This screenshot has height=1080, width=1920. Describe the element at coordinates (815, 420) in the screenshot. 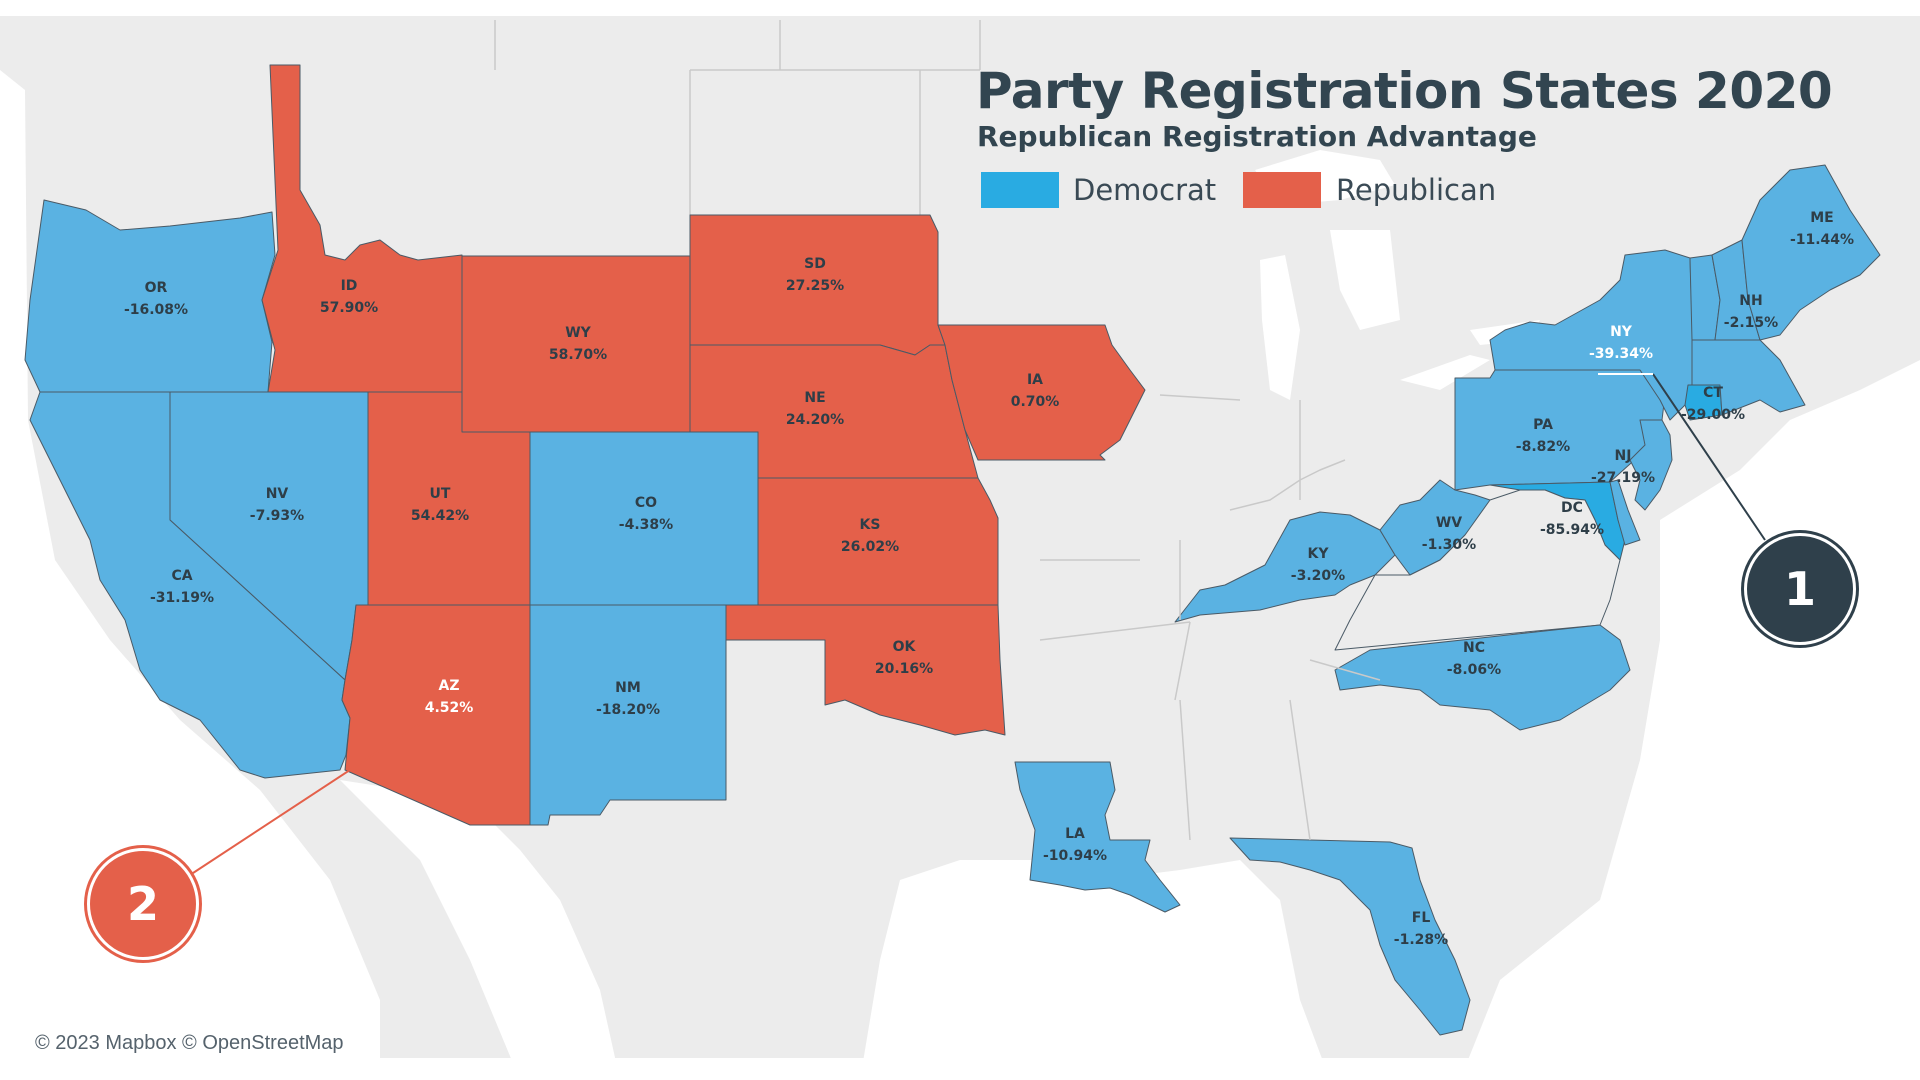

I see `state-value-ne: 24.20%` at that location.